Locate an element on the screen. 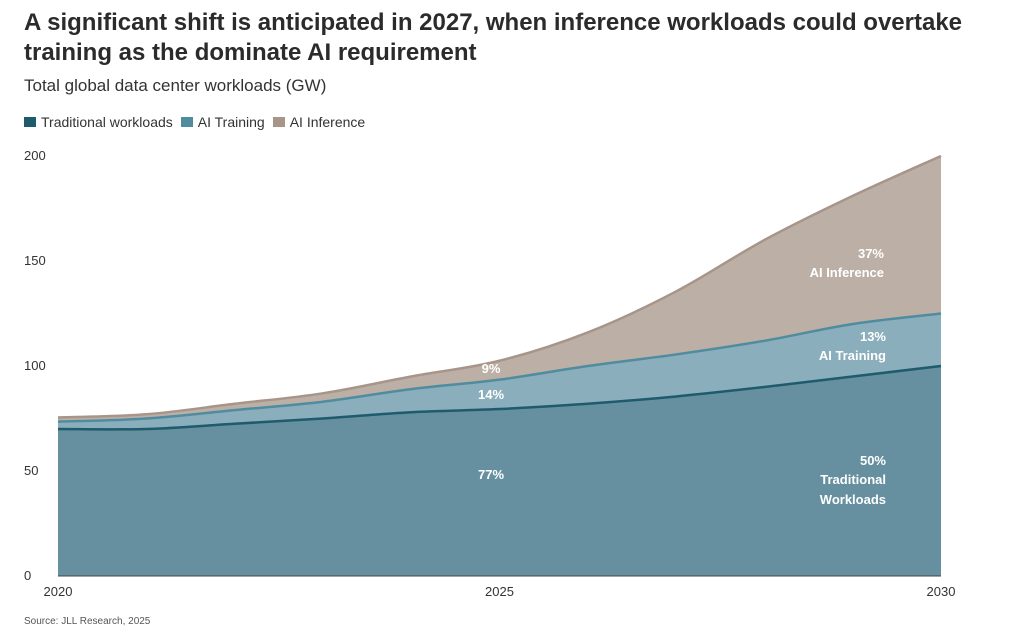  legend-swatch-training is located at coordinates (186, 122).